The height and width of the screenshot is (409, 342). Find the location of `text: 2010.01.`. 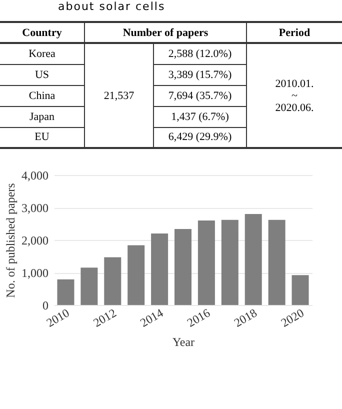

text: 2010.01. is located at coordinates (294, 84).